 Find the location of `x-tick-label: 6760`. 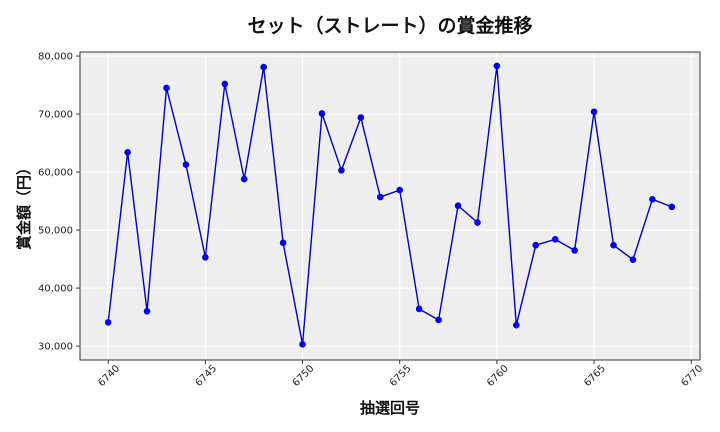

x-tick-label: 6760 is located at coordinates (498, 376).